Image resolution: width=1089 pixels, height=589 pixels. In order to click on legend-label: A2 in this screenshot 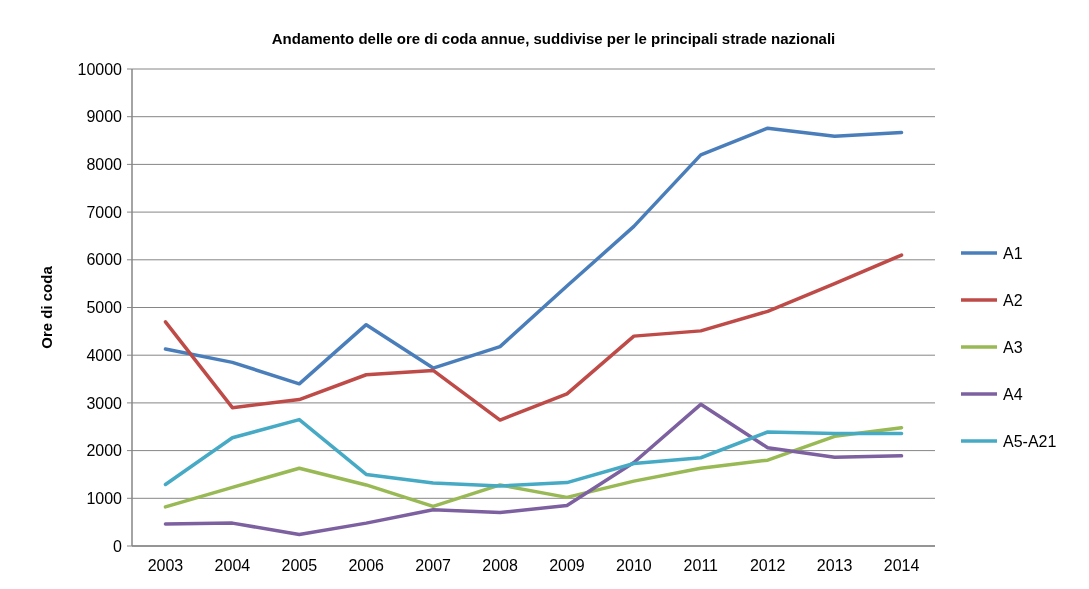, I will do `click(1013, 300)`.